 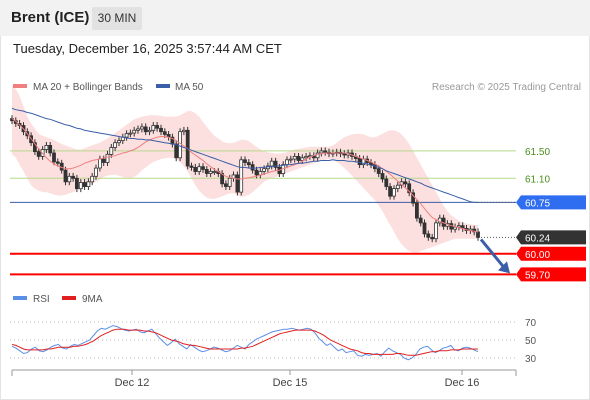 I want to click on ma20-legend-label: MA 20 + Bollinger Bands, so click(x=88, y=87).